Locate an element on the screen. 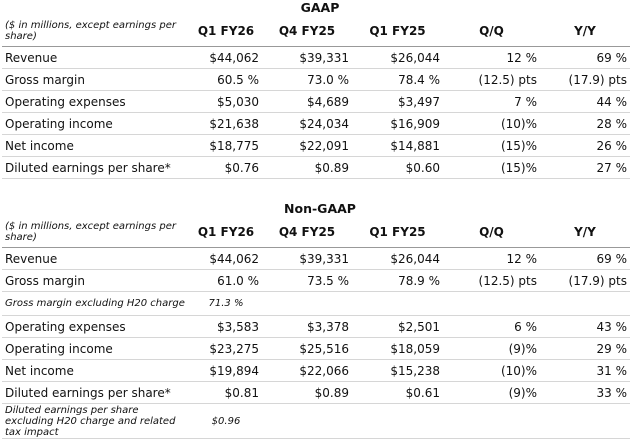 This screenshot has height=445, width=640. cell: $15,238 is located at coordinates (397, 370).